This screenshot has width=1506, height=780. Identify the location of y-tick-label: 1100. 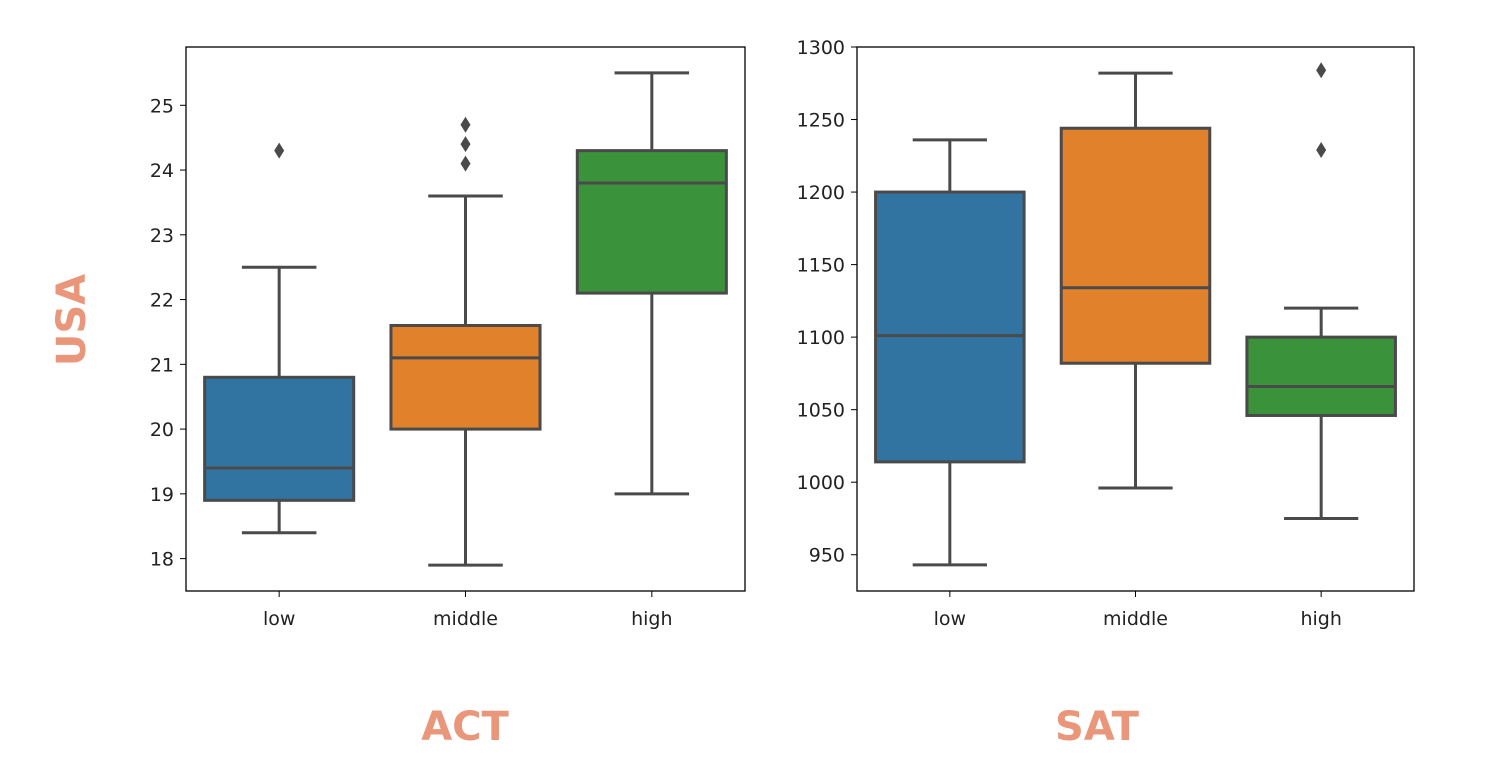
(821, 338).